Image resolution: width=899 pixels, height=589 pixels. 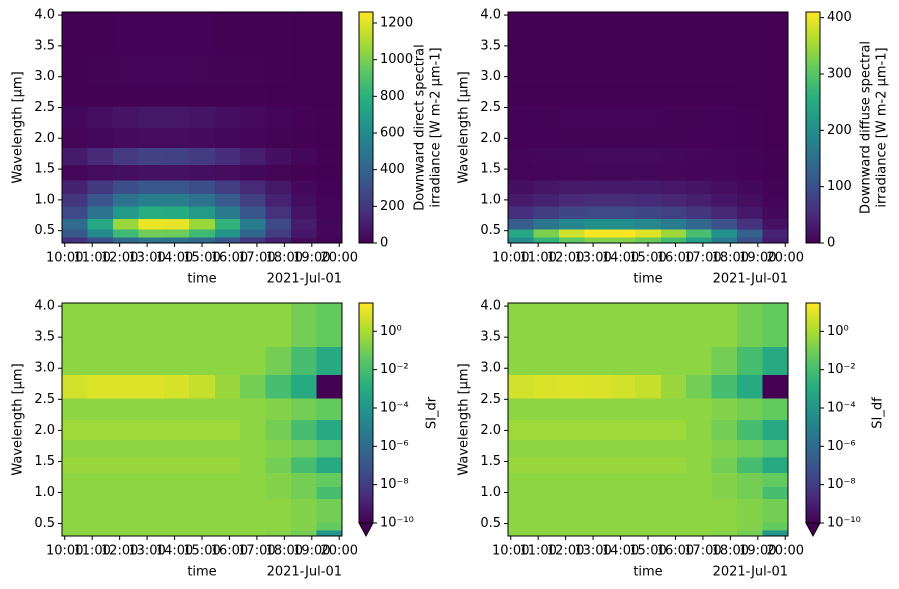 What do you see at coordinates (44, 138) in the screenshot?
I see `y-tick-label: 2.0` at bounding box center [44, 138].